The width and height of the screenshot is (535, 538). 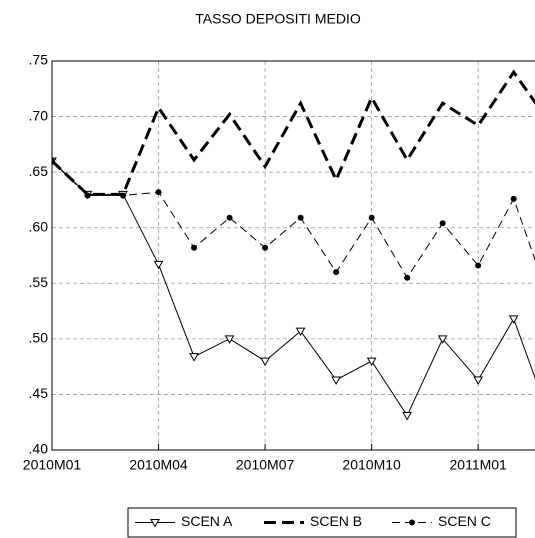 I want to click on y-tick-label: .50, so click(x=39, y=338).